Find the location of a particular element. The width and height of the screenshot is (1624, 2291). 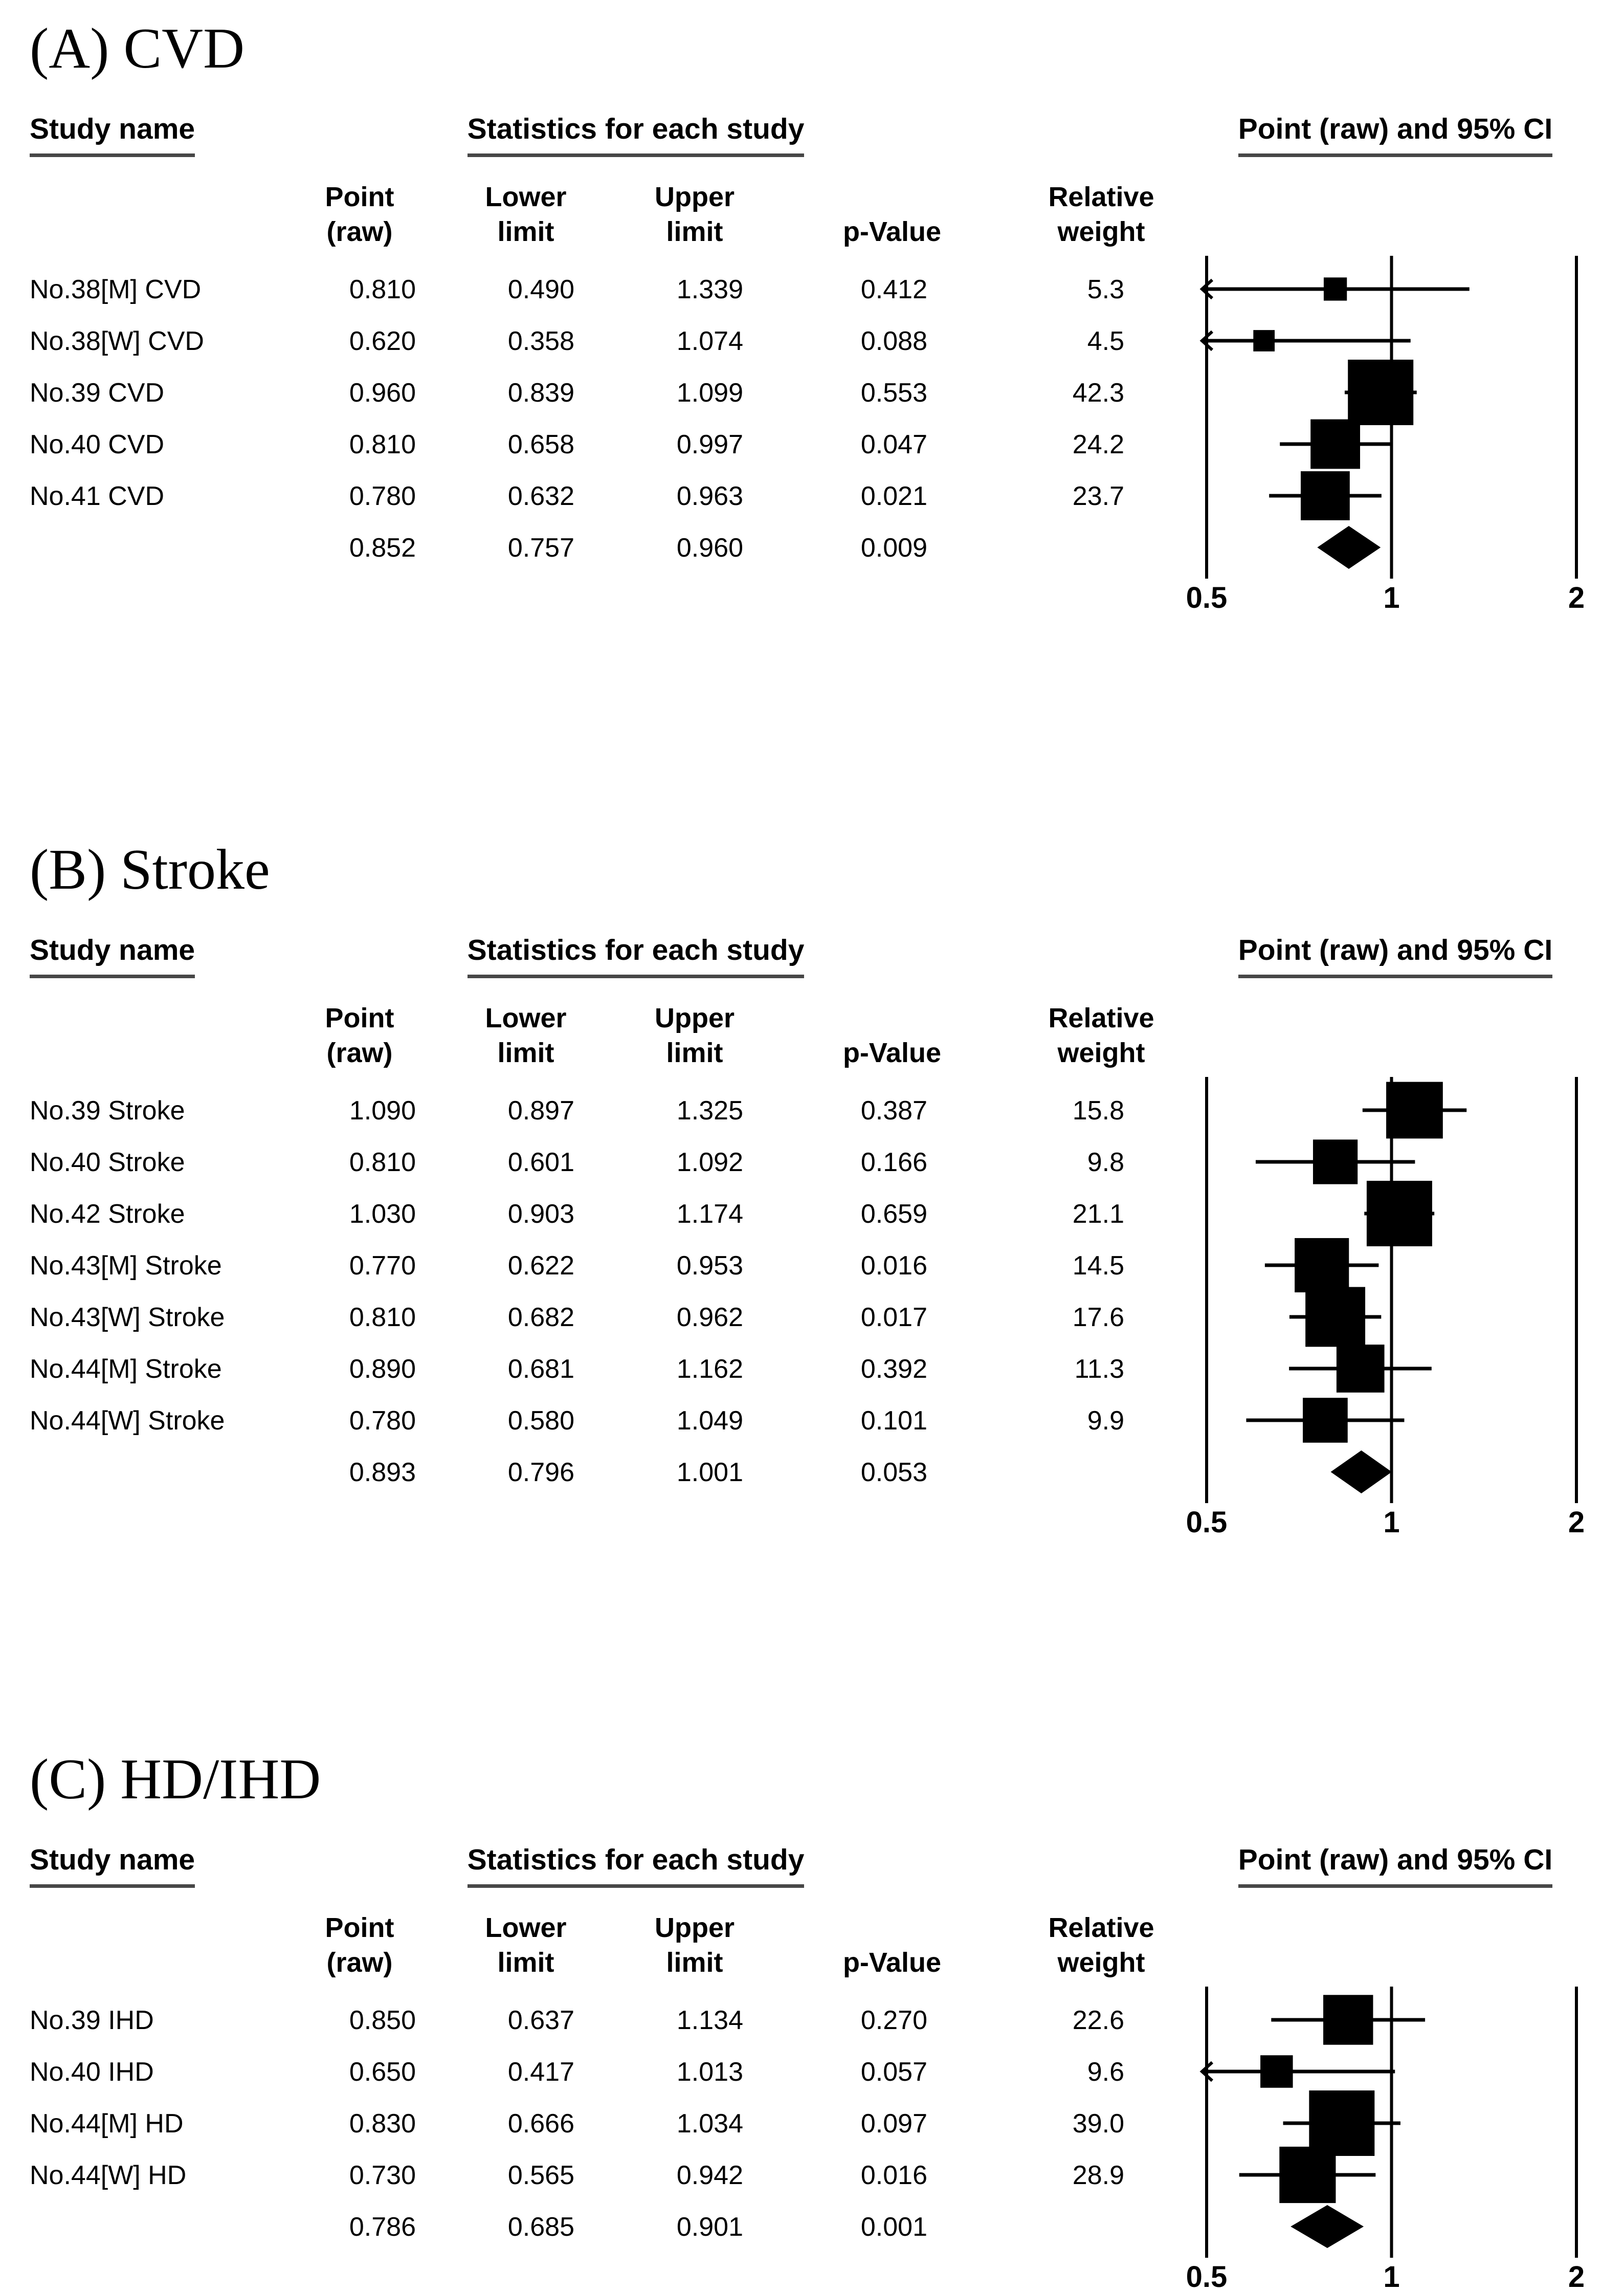

cell-p-value: 0.021 is located at coordinates (893, 496).